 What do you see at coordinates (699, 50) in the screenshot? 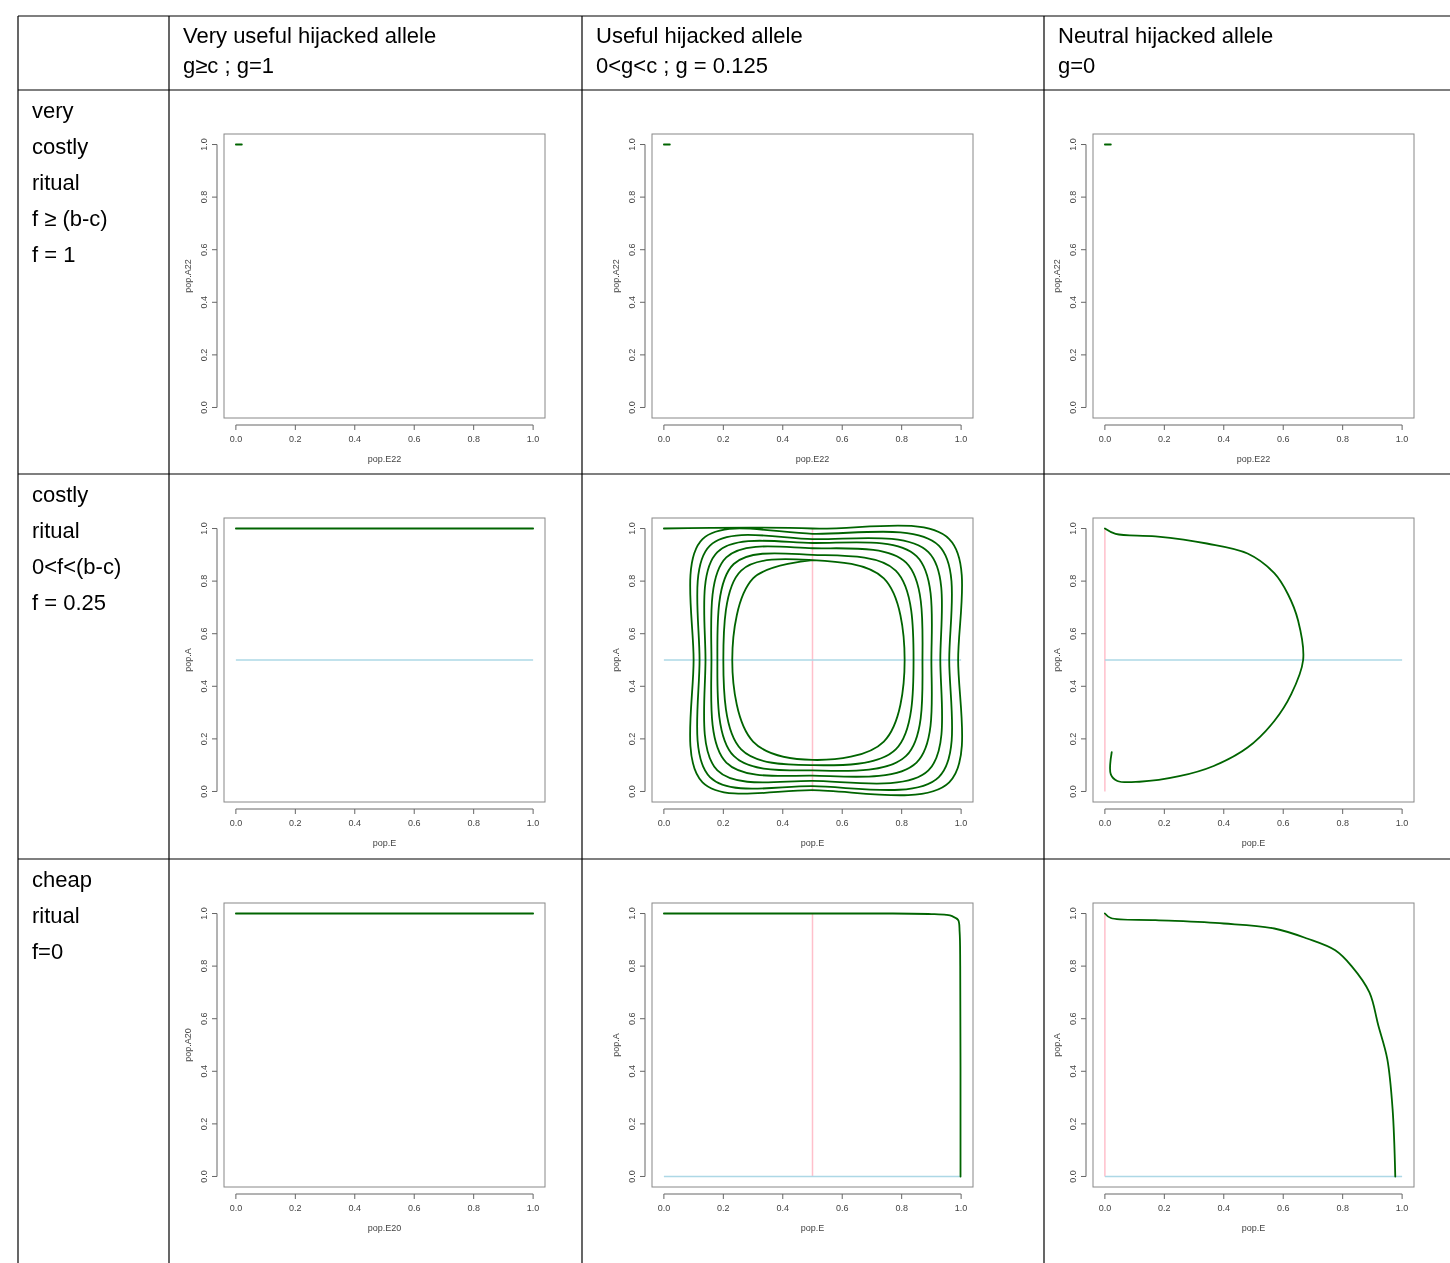
I see `text: Useful hijacked allele 0<g<c ; g = 0.125` at bounding box center [699, 50].